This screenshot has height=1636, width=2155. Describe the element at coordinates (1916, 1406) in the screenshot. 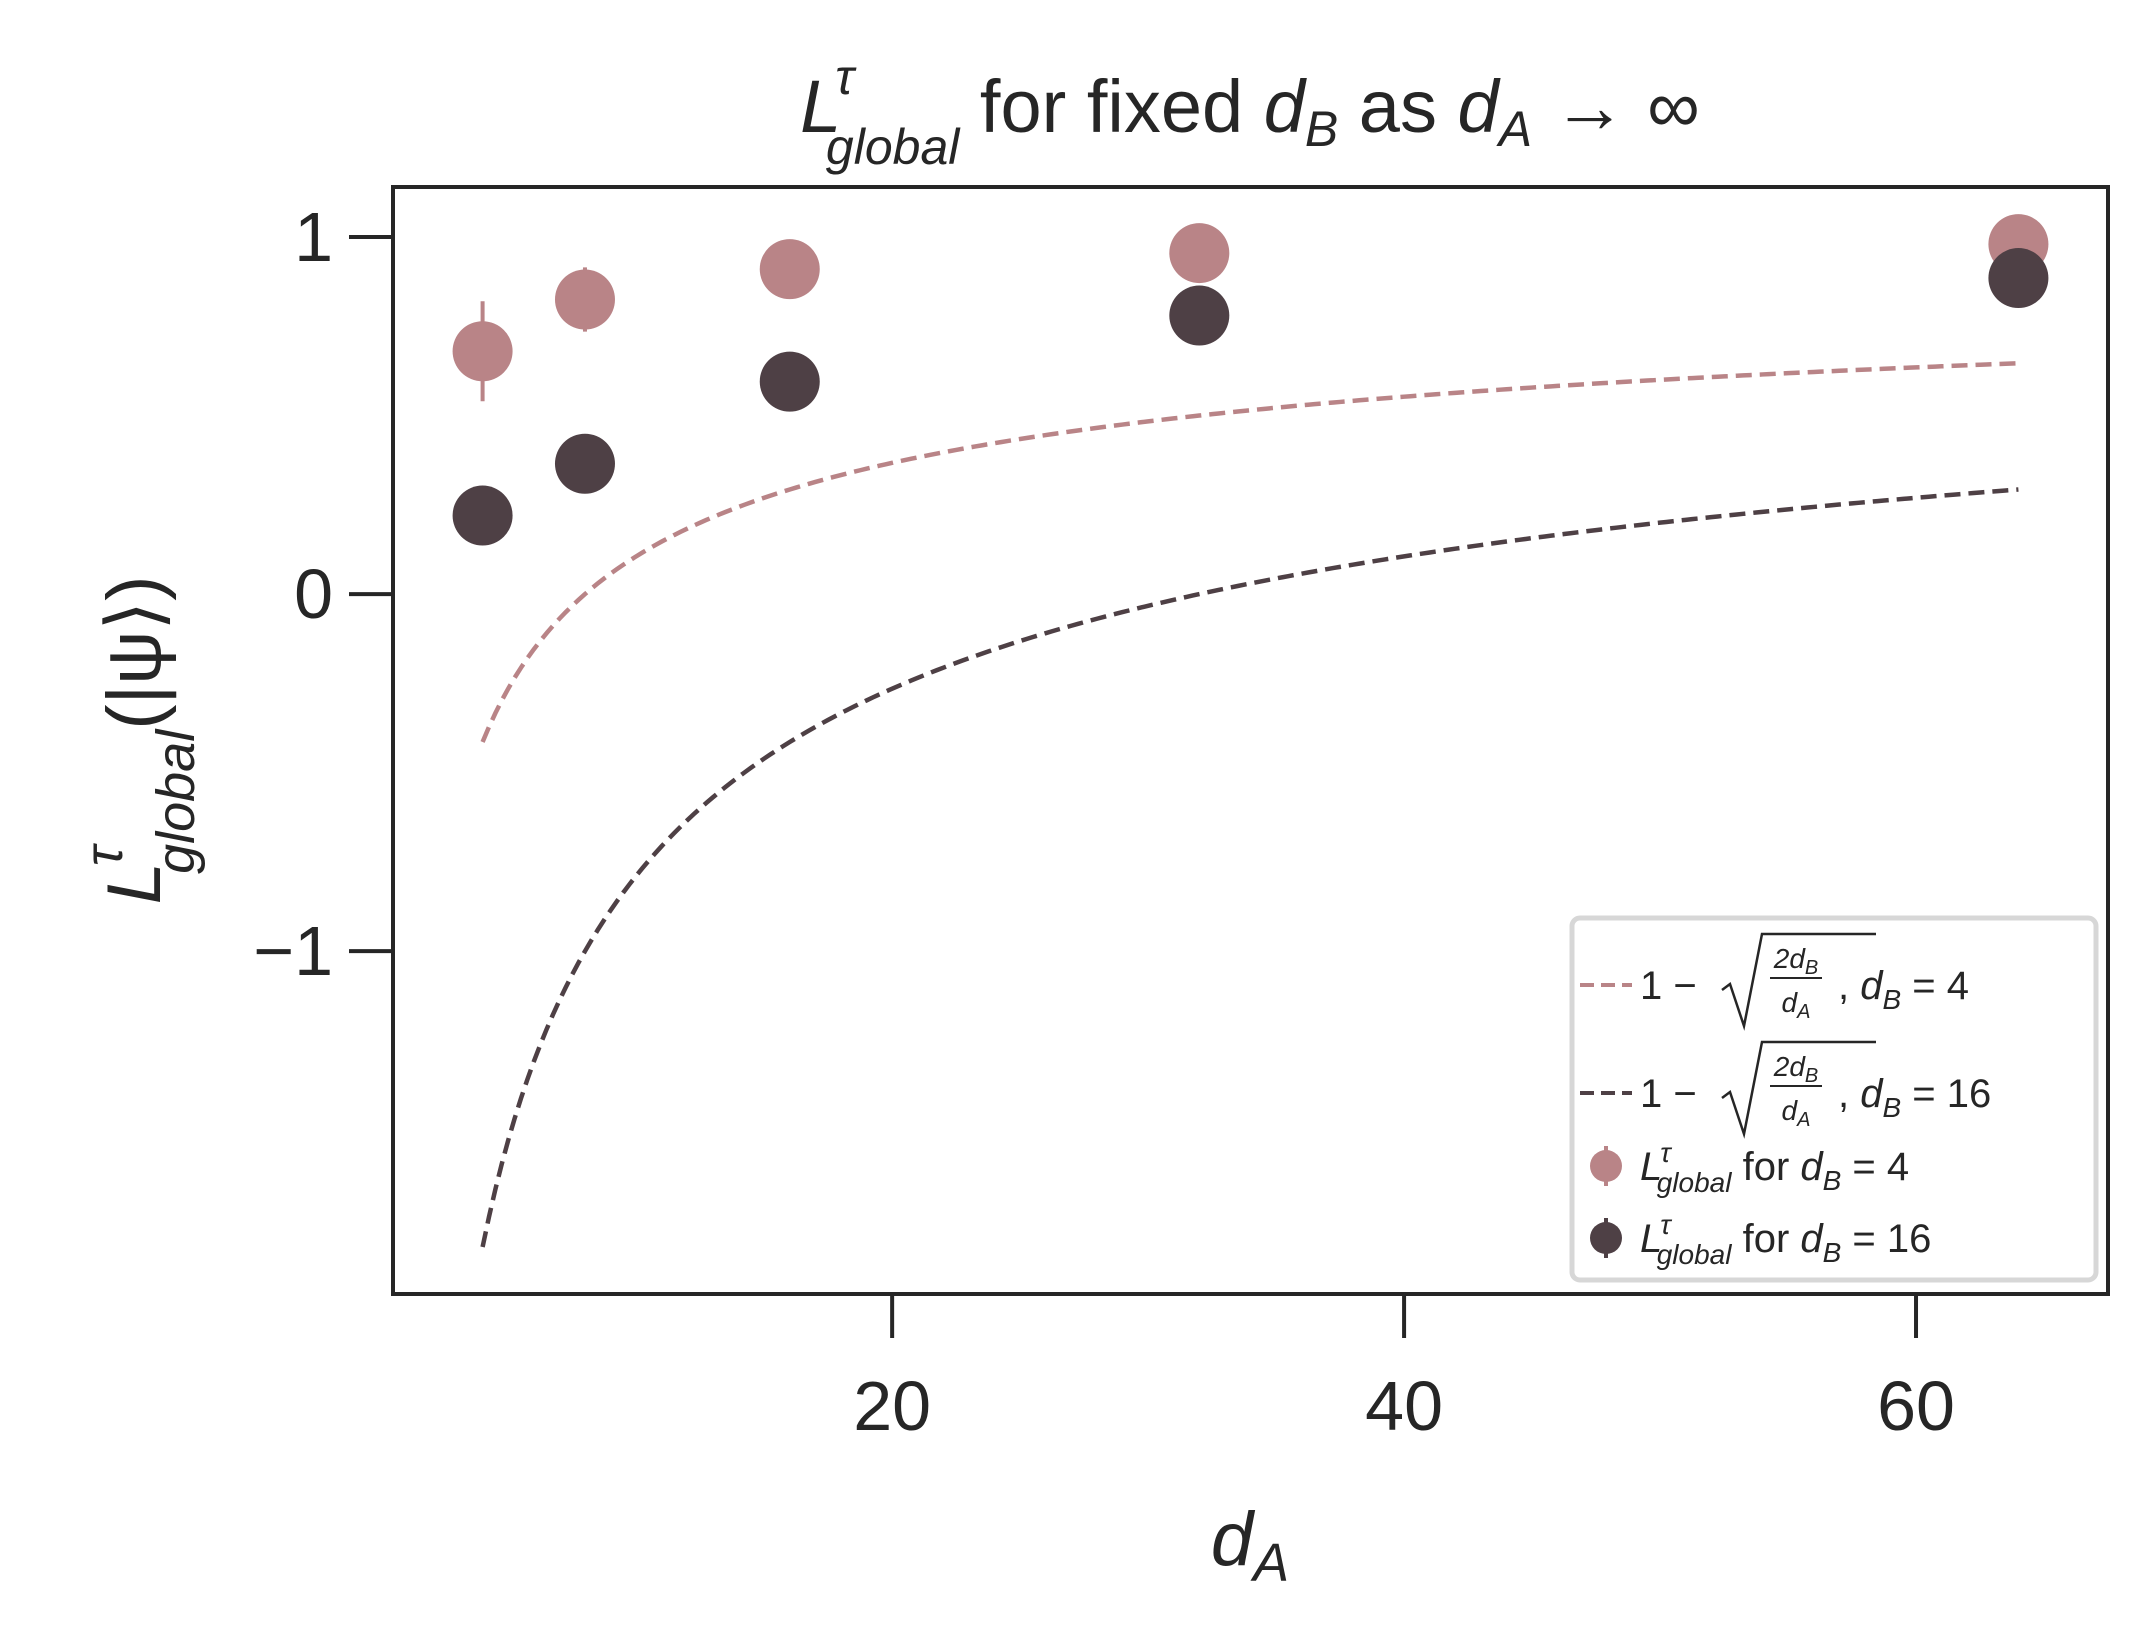

I see `x-tick-label: 60` at that location.